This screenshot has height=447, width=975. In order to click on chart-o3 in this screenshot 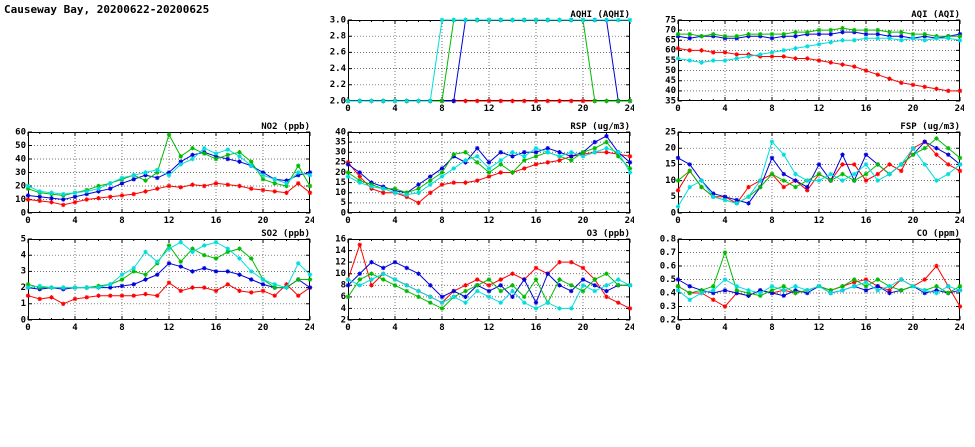, I will do `click(478, 281)`.